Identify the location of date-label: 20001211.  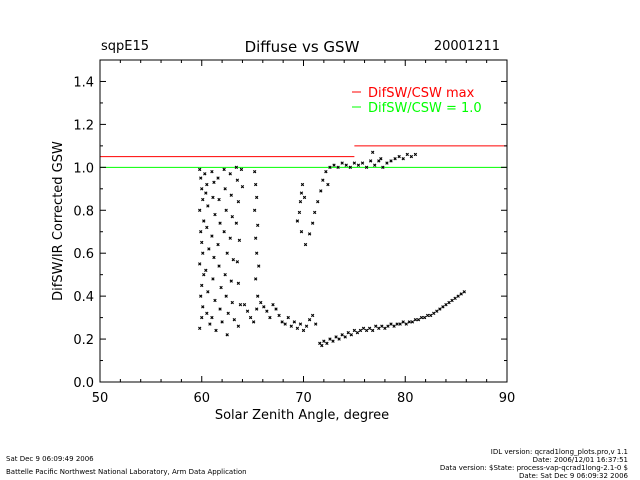
(467, 46).